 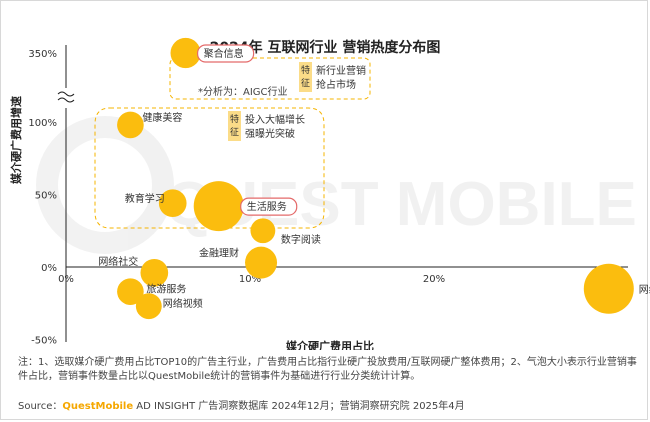 I want to click on feature-text-2: 投入大幅增长, so click(x=275, y=119).